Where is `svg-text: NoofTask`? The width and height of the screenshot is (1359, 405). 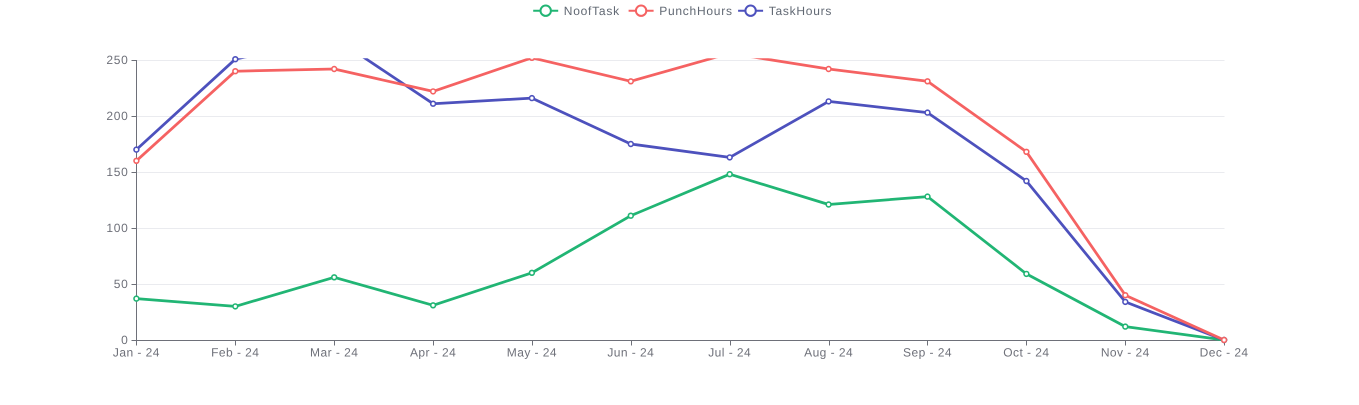
svg-text: NoofTask is located at coordinates (592, 11).